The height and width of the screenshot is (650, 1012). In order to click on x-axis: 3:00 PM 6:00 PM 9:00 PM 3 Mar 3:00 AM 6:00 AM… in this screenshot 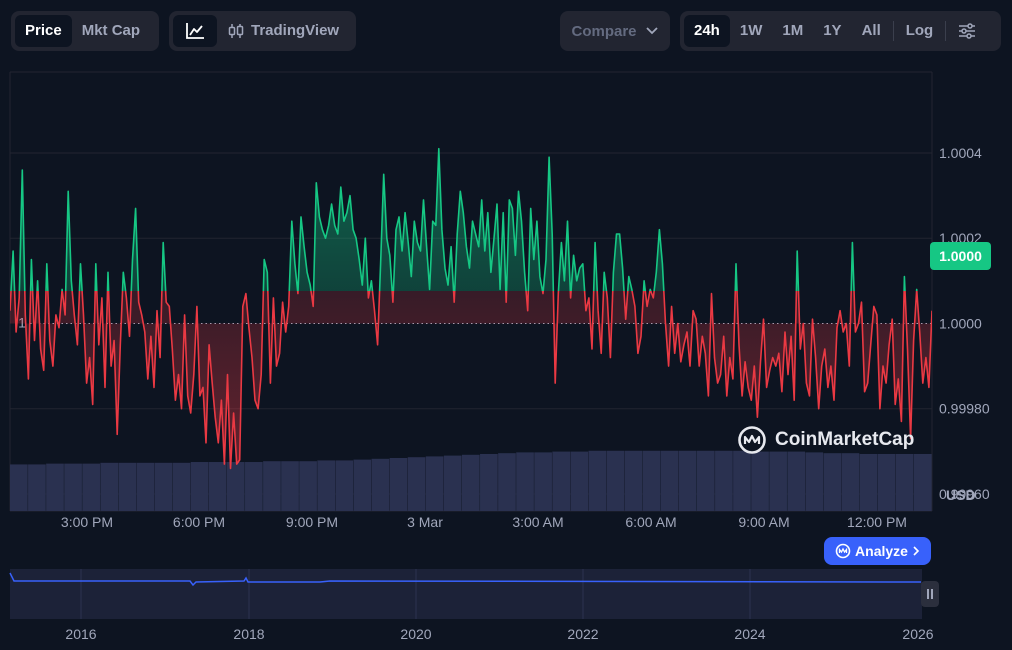, I will do `click(484, 522)`.